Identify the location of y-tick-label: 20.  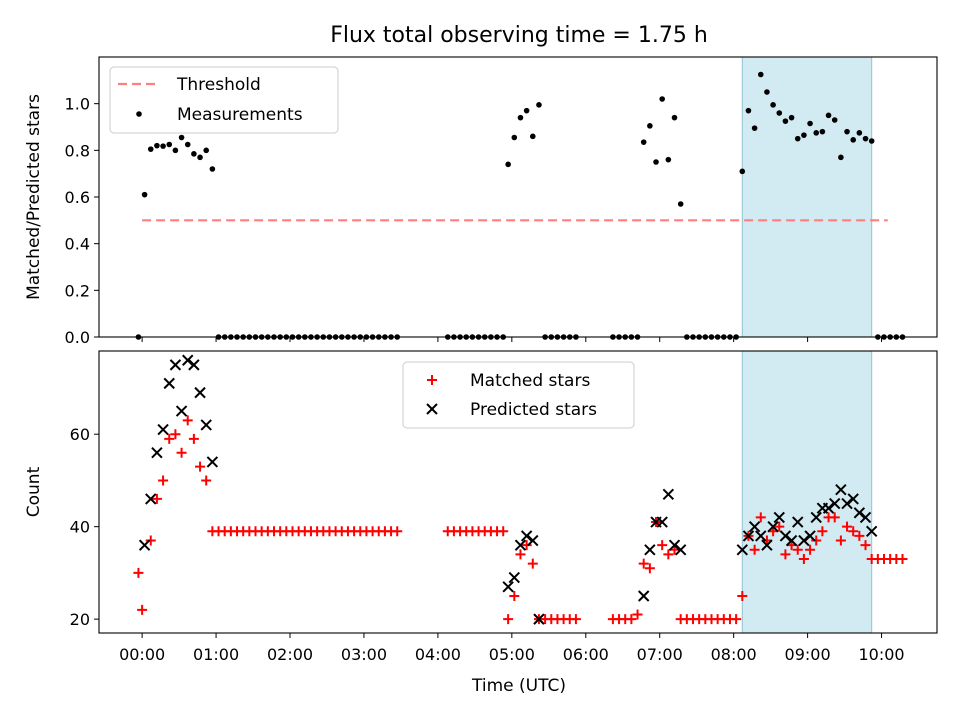
(80, 619).